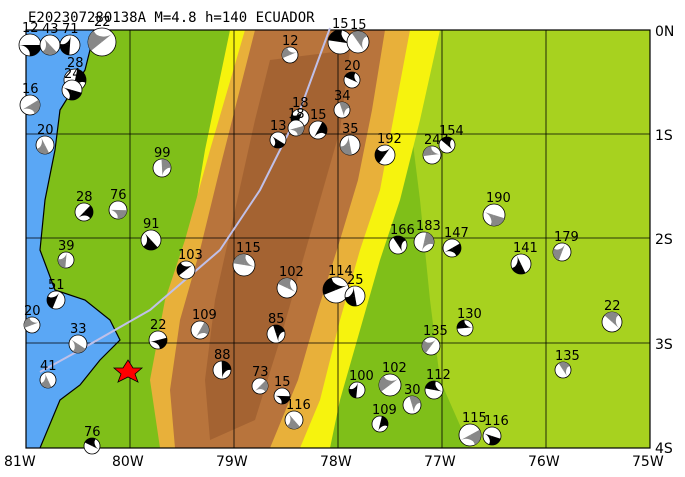  Describe the element at coordinates (401, 239) in the screenshot. I see `focal-mechanism: 166` at that location.